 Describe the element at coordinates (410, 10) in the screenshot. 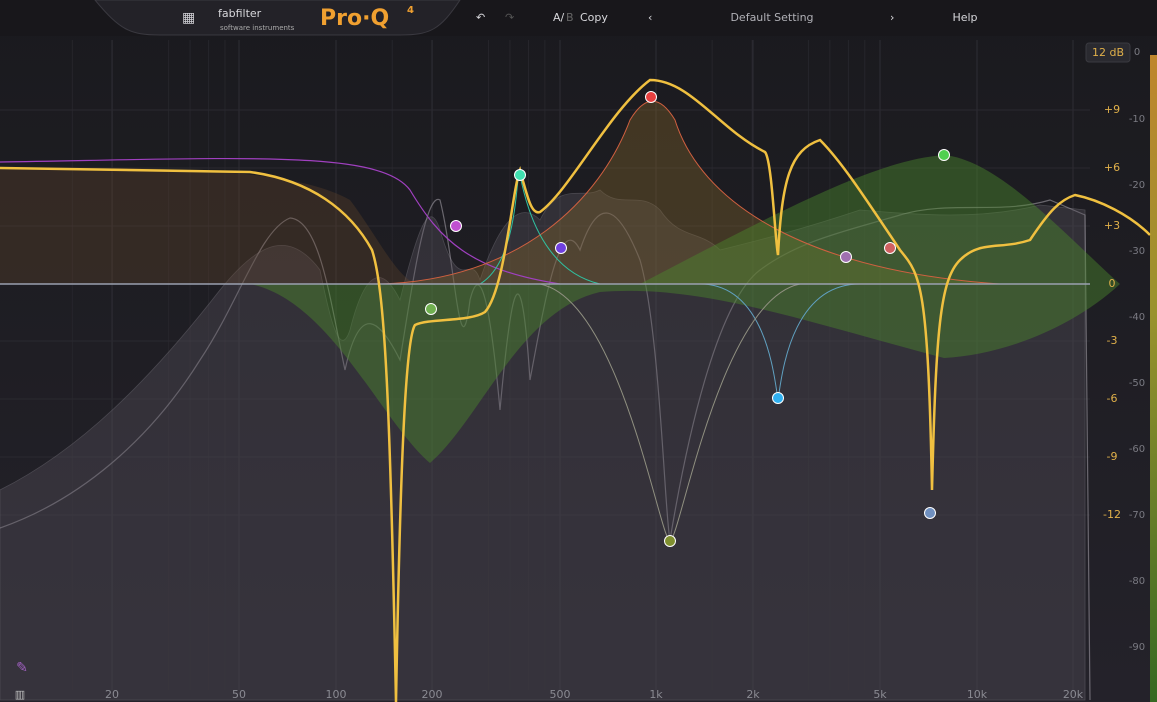

I see `version: 4` at that location.